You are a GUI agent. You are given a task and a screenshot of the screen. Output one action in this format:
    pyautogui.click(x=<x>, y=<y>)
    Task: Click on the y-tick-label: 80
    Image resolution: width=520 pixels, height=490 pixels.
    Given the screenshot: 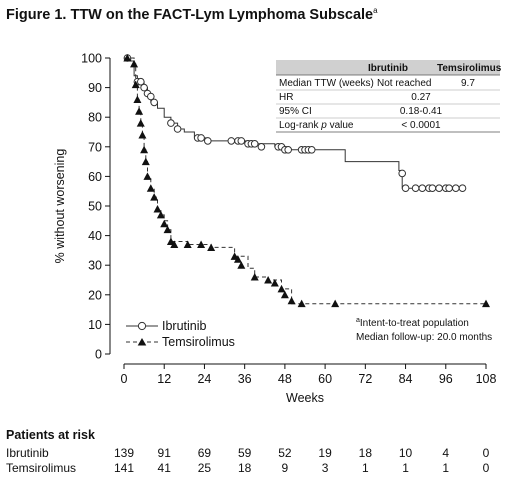 What is the action you would take?
    pyautogui.click(x=95, y=118)
    